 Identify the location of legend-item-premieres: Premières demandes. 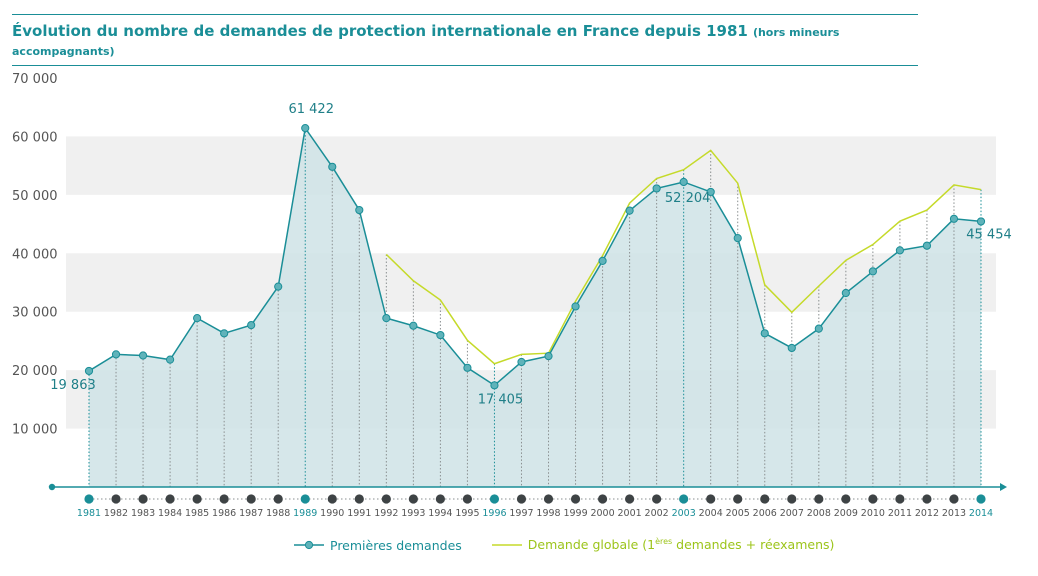
(378, 545).